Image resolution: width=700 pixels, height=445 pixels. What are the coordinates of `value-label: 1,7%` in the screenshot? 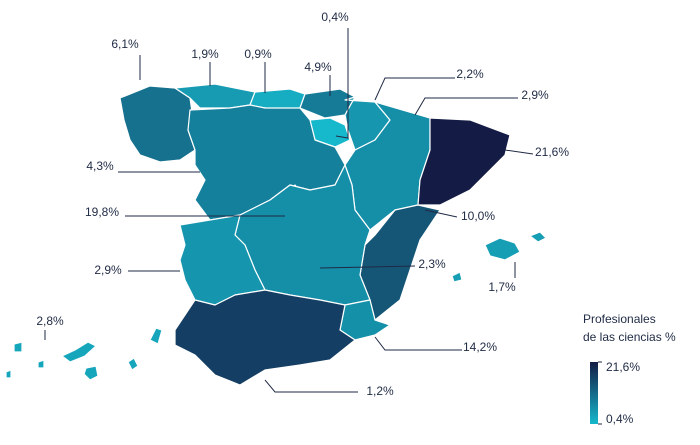 It's located at (502, 287).